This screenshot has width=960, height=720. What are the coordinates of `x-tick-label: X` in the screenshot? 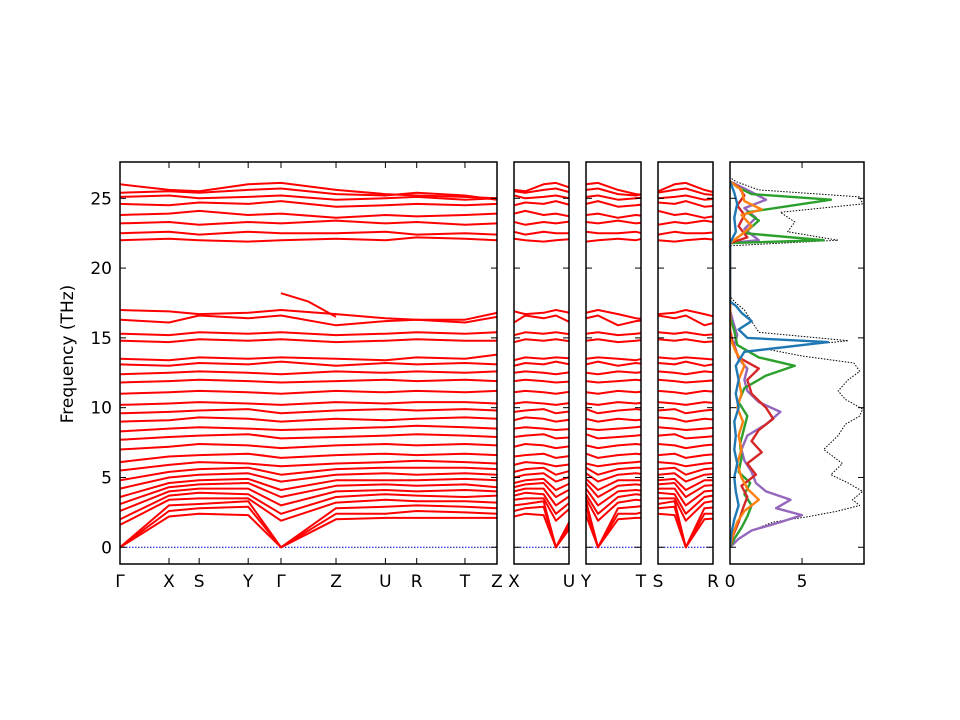 It's located at (169, 582).